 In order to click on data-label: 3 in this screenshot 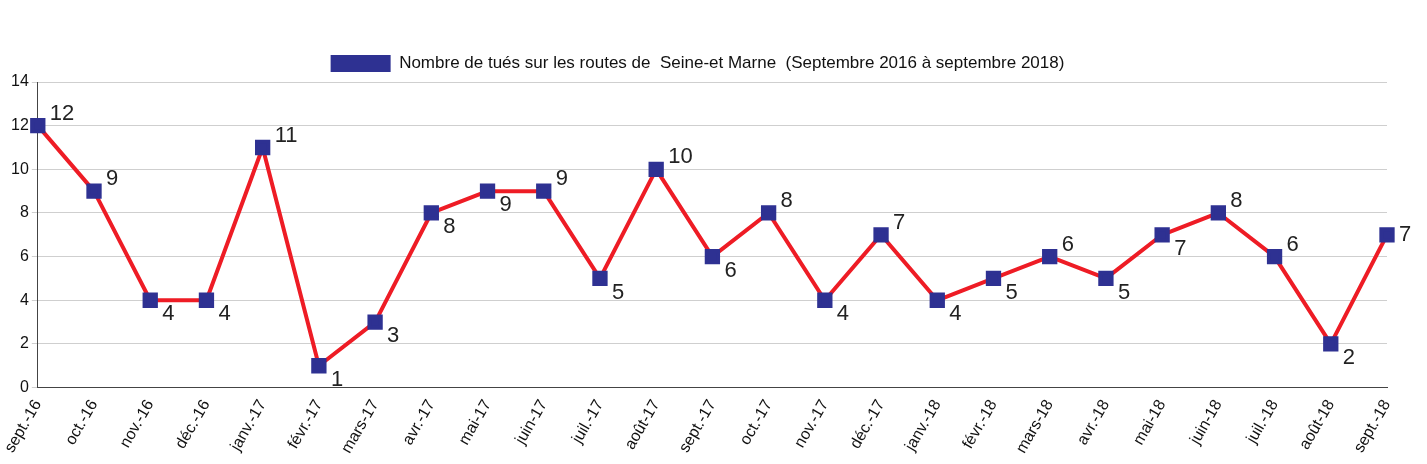, I will do `click(393, 335)`.